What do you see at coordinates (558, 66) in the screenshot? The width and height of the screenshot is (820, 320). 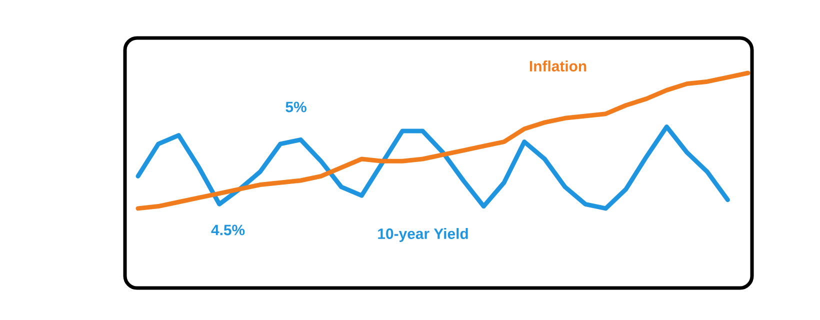 I see `text: Inflation` at bounding box center [558, 66].